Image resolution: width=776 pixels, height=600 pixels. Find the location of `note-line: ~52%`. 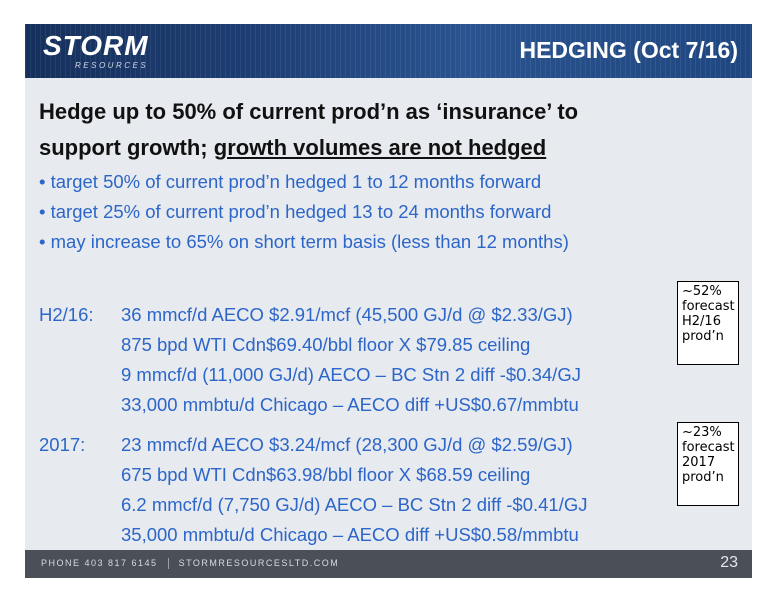

note-line: ~52% is located at coordinates (702, 291).